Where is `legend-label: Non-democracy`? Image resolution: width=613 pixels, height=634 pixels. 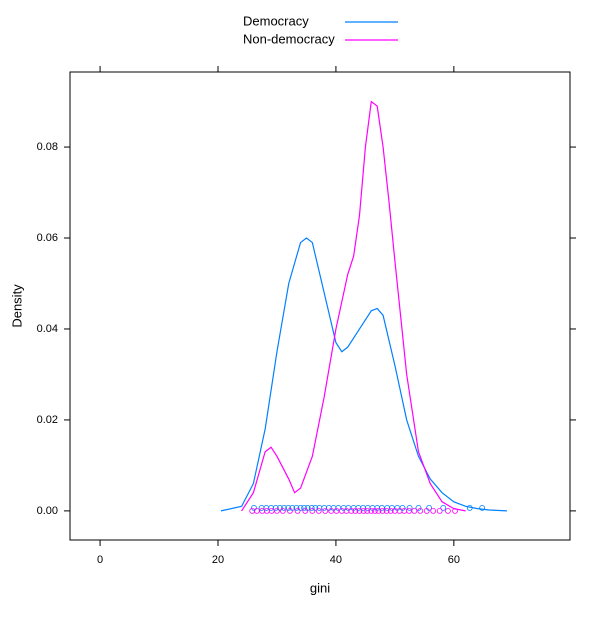
legend-label: Non-democracy is located at coordinates (289, 38).